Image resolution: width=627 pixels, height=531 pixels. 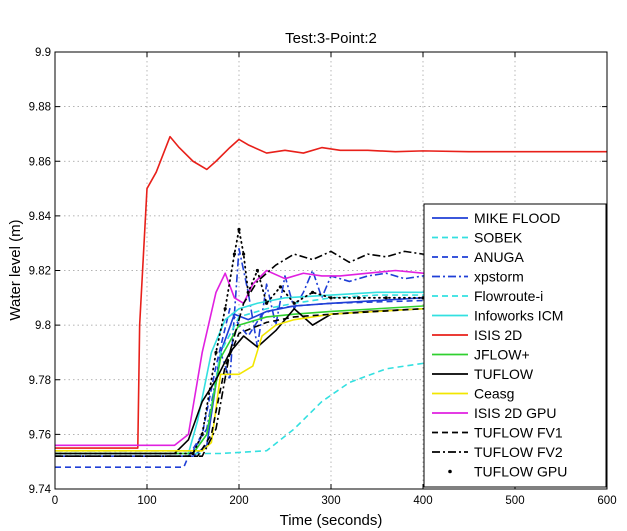 What do you see at coordinates (518, 316) in the screenshot?
I see `legend-label: Infoworks ICM` at bounding box center [518, 316].